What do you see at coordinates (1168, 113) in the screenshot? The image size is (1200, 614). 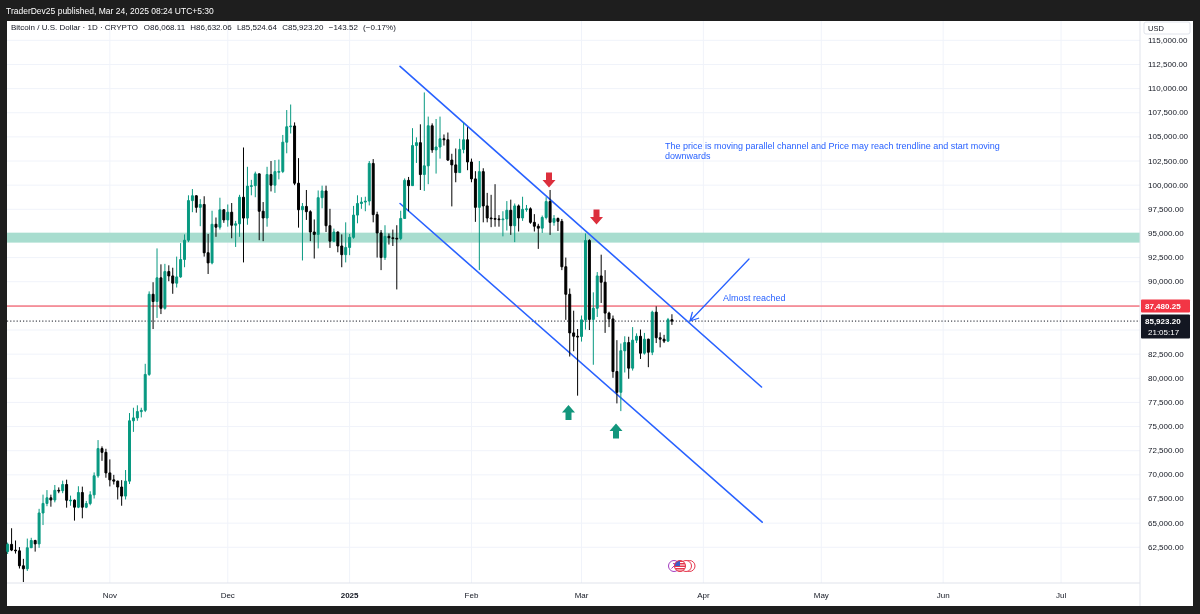 I see `y-tick-label: 107,500.00` at bounding box center [1168, 113].